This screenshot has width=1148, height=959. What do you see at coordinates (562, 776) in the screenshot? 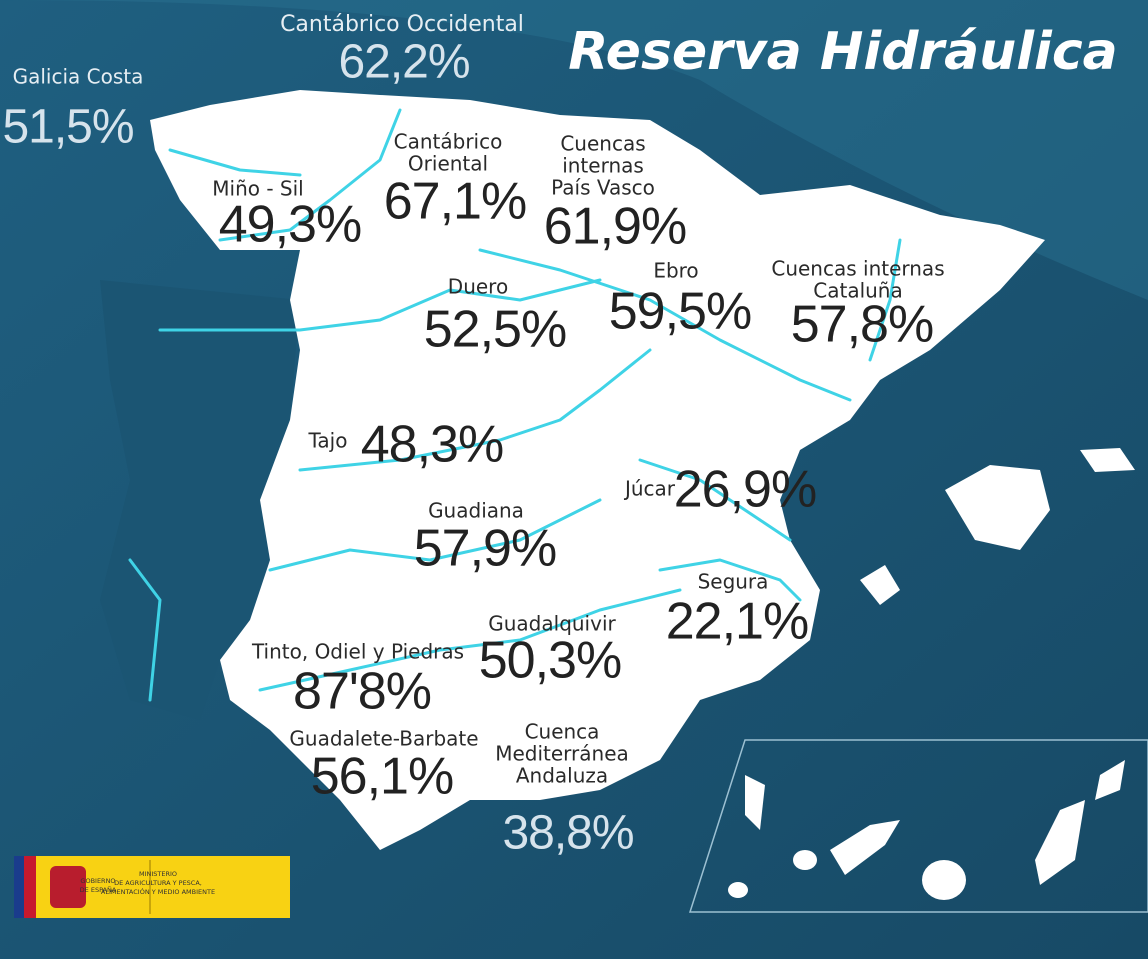
I see `region-name: Andaluza` at bounding box center [562, 776].